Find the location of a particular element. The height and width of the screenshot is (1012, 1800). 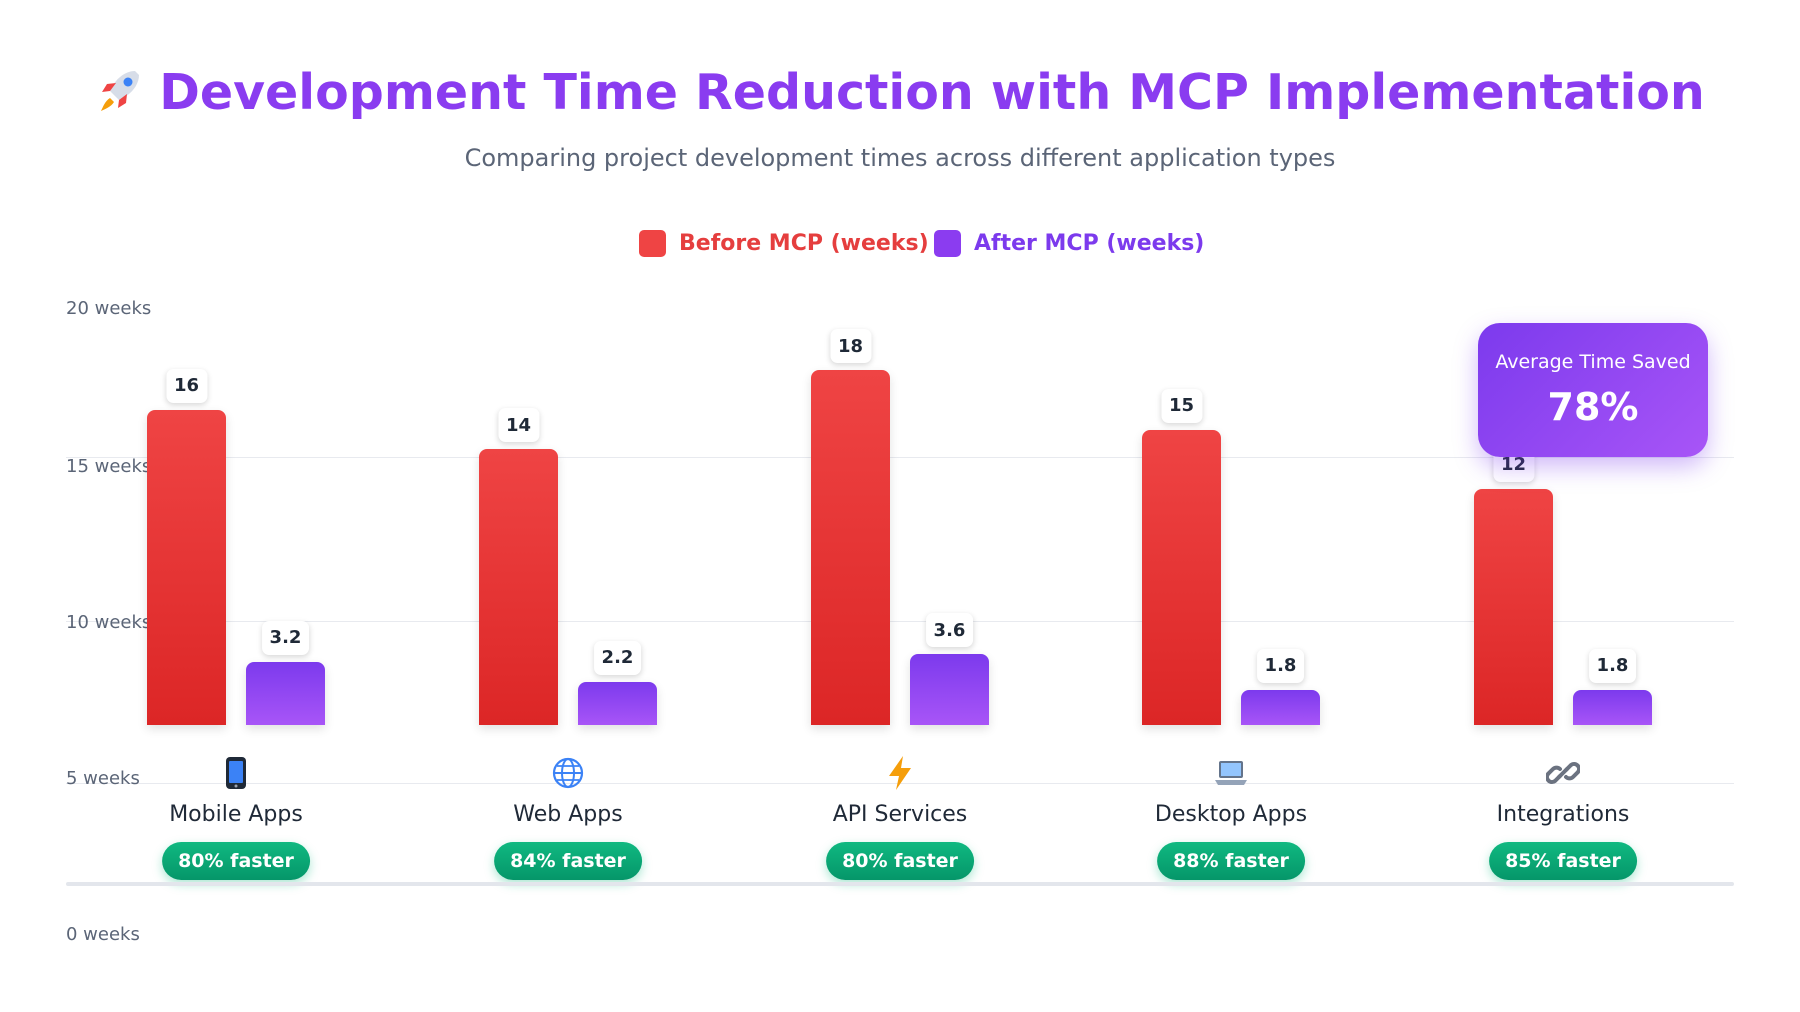

legend-item-before: Before MCP (weeks) is located at coordinates (784, 243).